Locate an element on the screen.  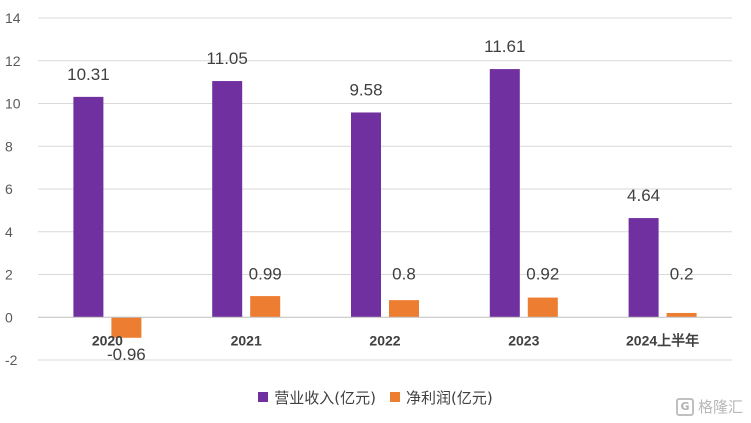
data-label-revenue-3: 11.61 is located at coordinates (504, 46).